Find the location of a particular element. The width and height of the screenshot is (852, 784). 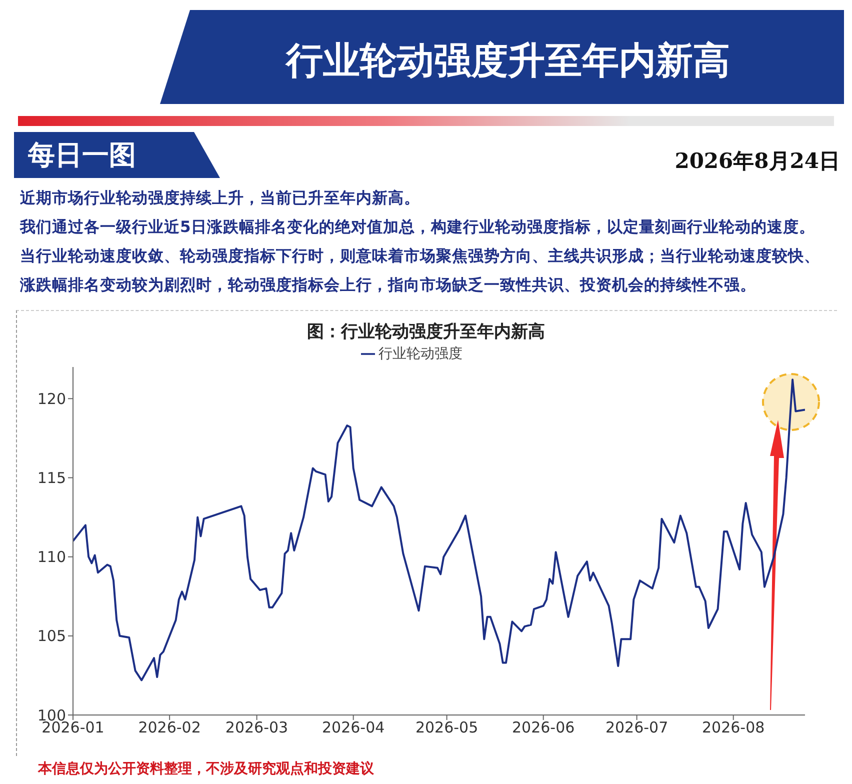

text: 我们通过各一级行业近5日涨跌幅排名变化的绝对值加总，构建行业轮动强度指标，以定量刻画行业轮动的速度。 is located at coordinates (418, 227).